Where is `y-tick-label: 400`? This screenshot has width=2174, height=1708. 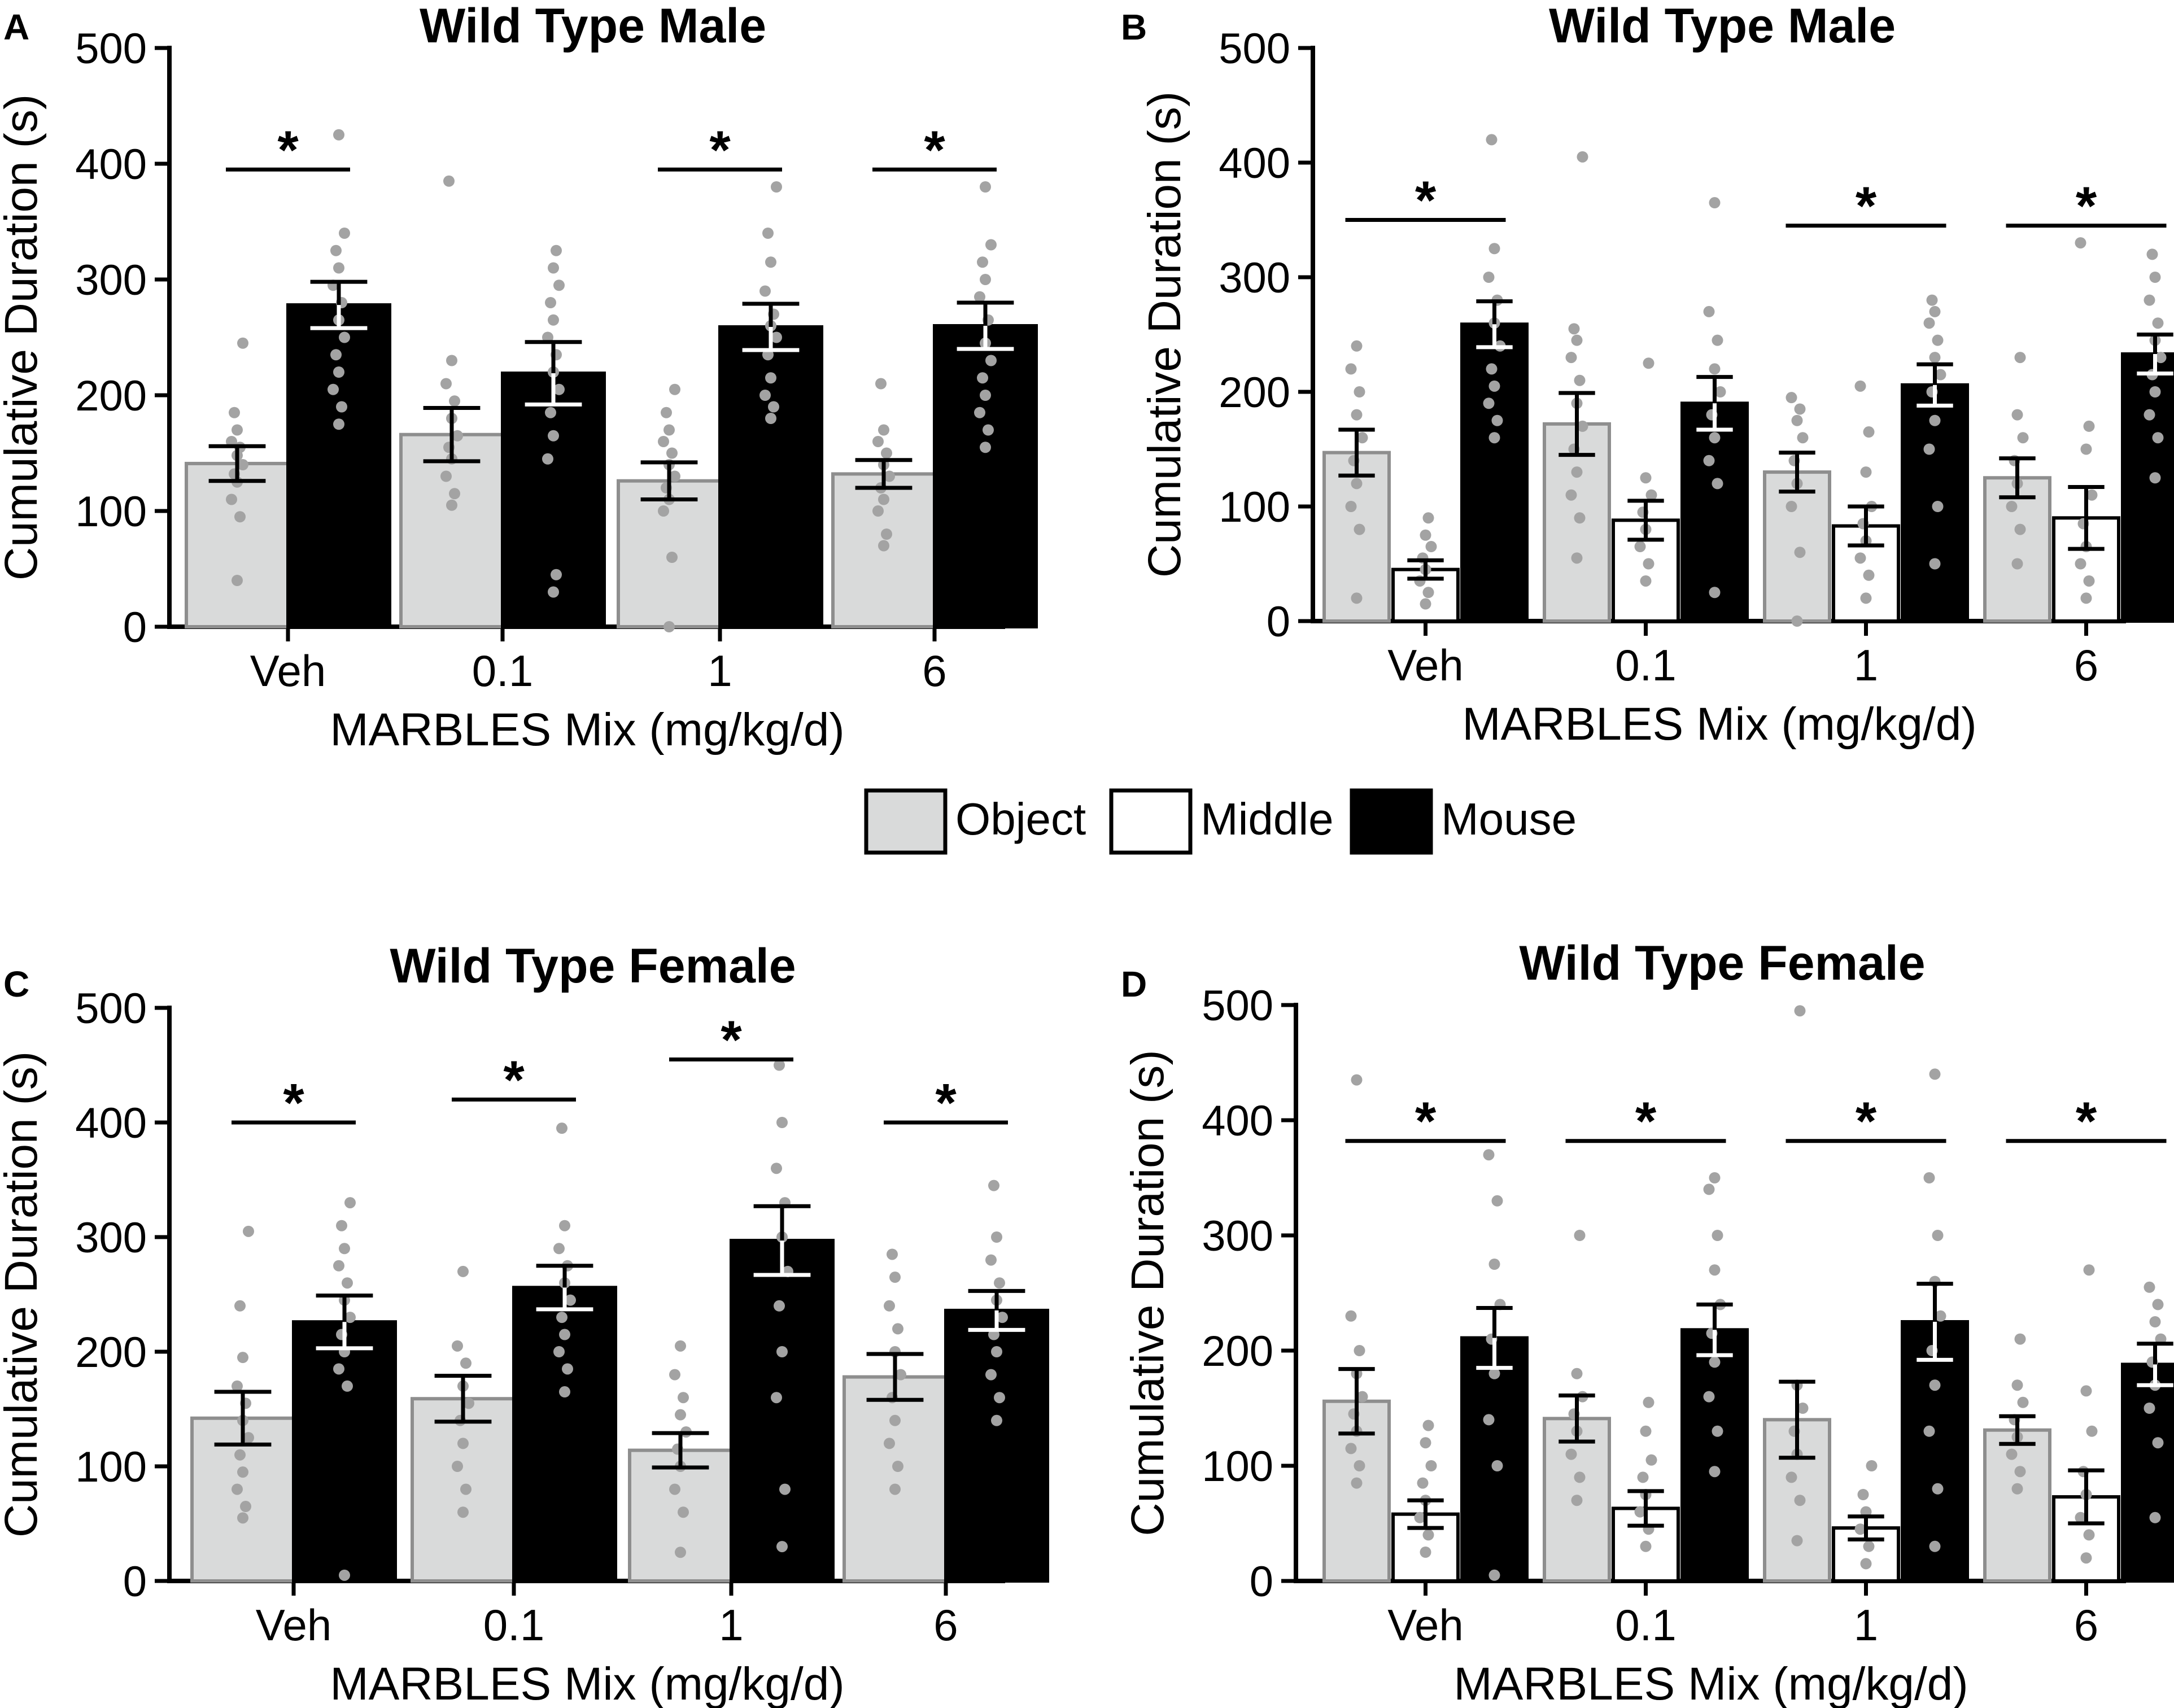
y-tick-label: 400 is located at coordinates (1254, 163).